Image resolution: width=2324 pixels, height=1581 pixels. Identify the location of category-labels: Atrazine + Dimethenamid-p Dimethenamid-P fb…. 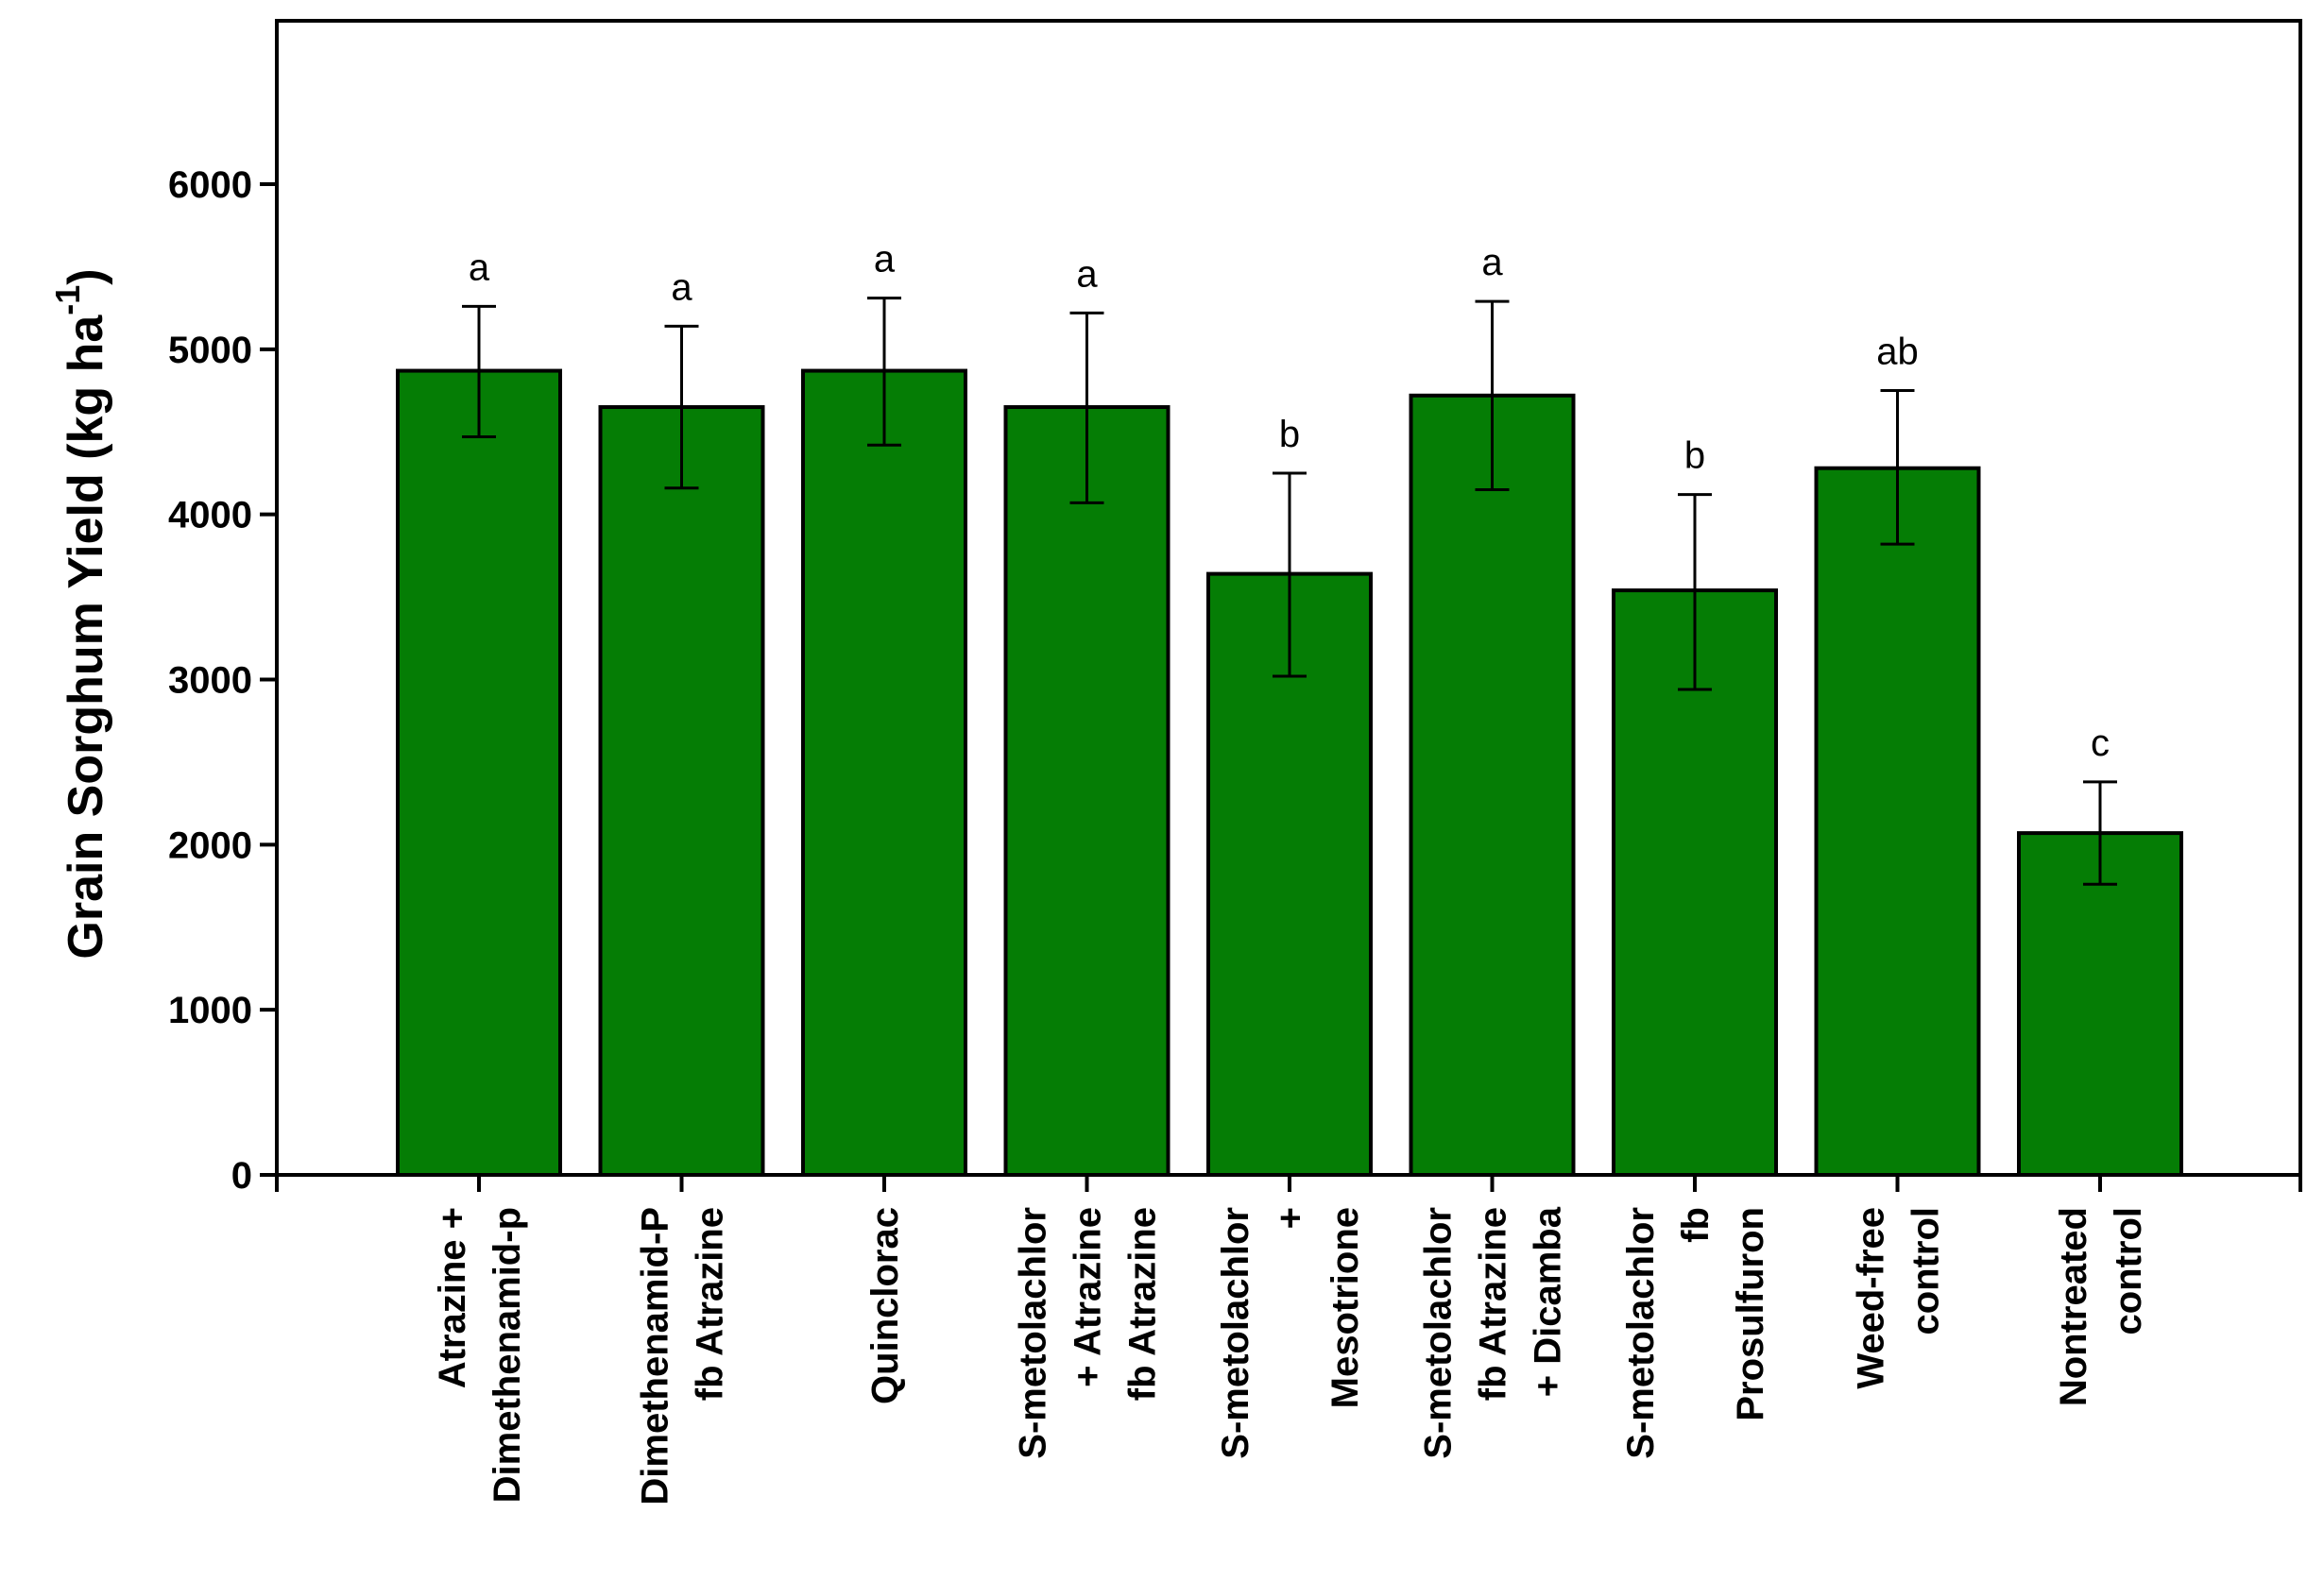
(1290, 1355).